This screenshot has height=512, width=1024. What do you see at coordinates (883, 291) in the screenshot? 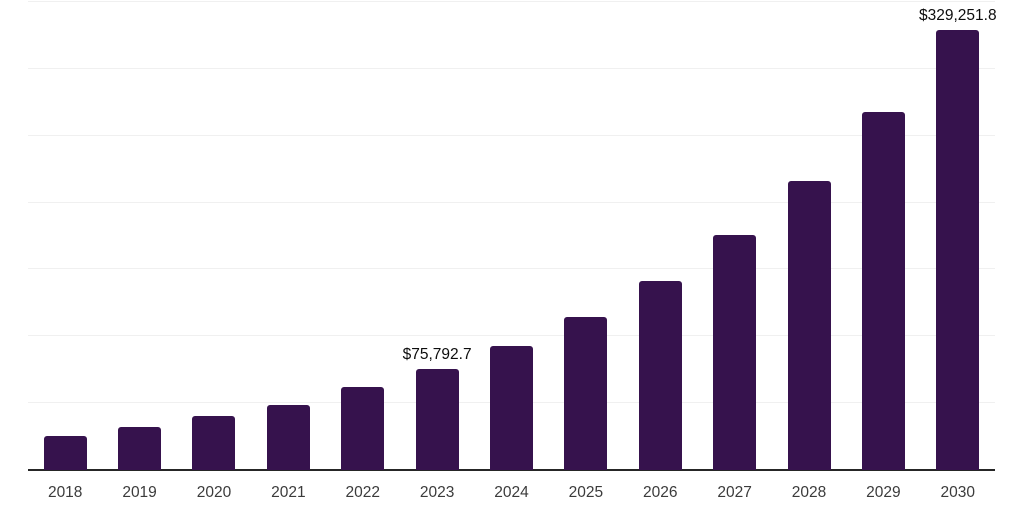
I see `bar-2029` at bounding box center [883, 291].